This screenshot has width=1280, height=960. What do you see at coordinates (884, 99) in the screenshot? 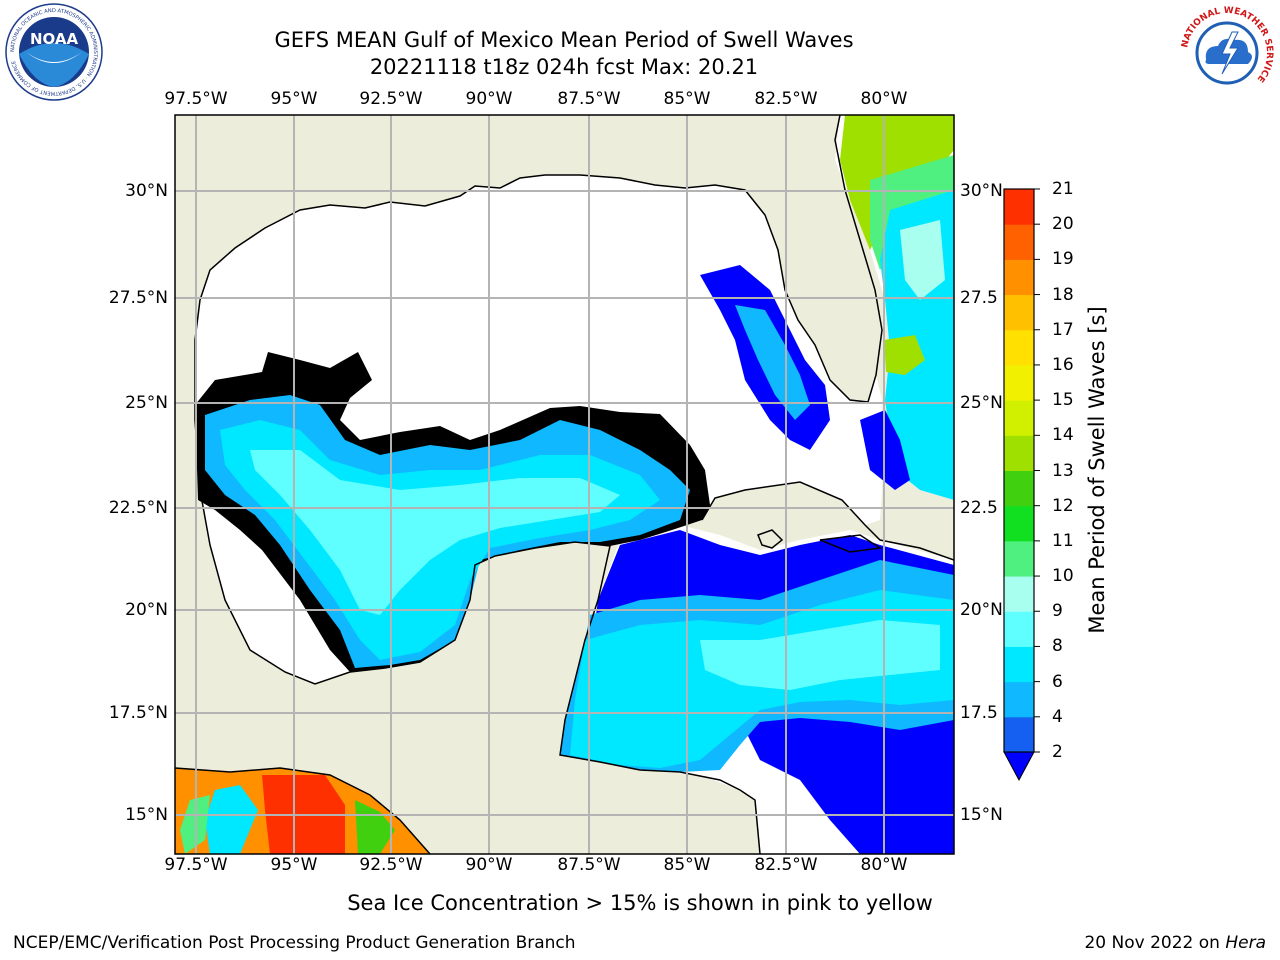
I see `lon-label-top: 80°W` at bounding box center [884, 99].